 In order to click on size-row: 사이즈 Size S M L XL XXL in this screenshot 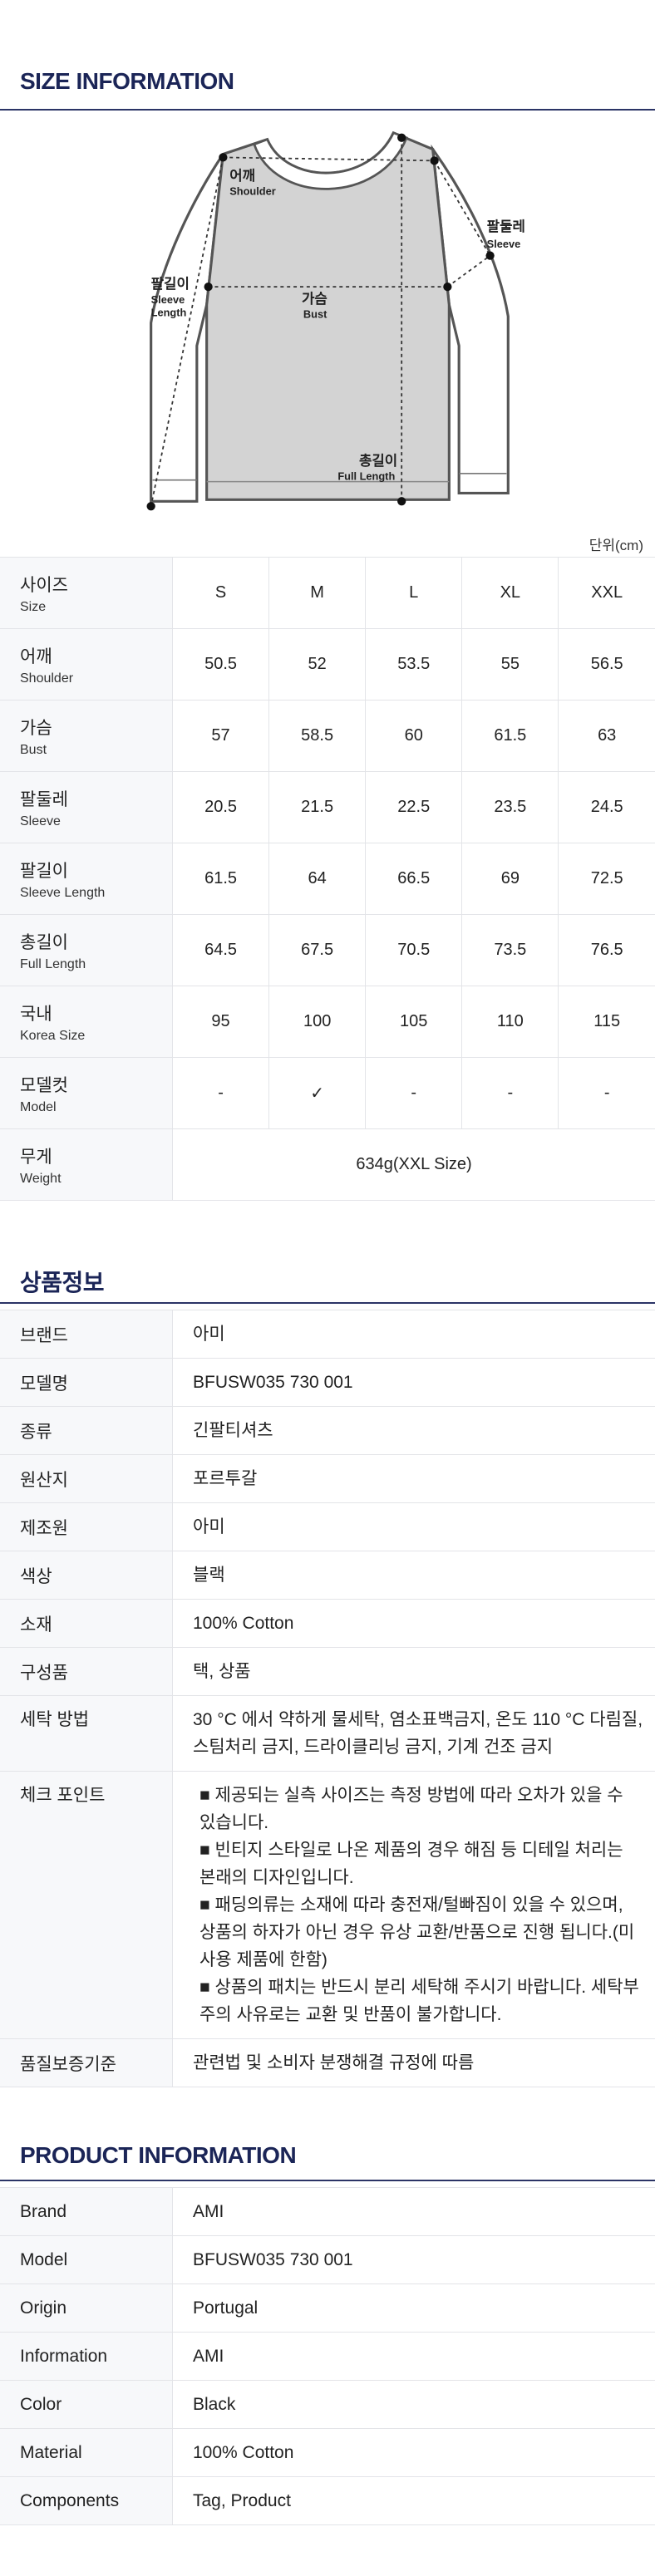, I will do `click(328, 593)`.